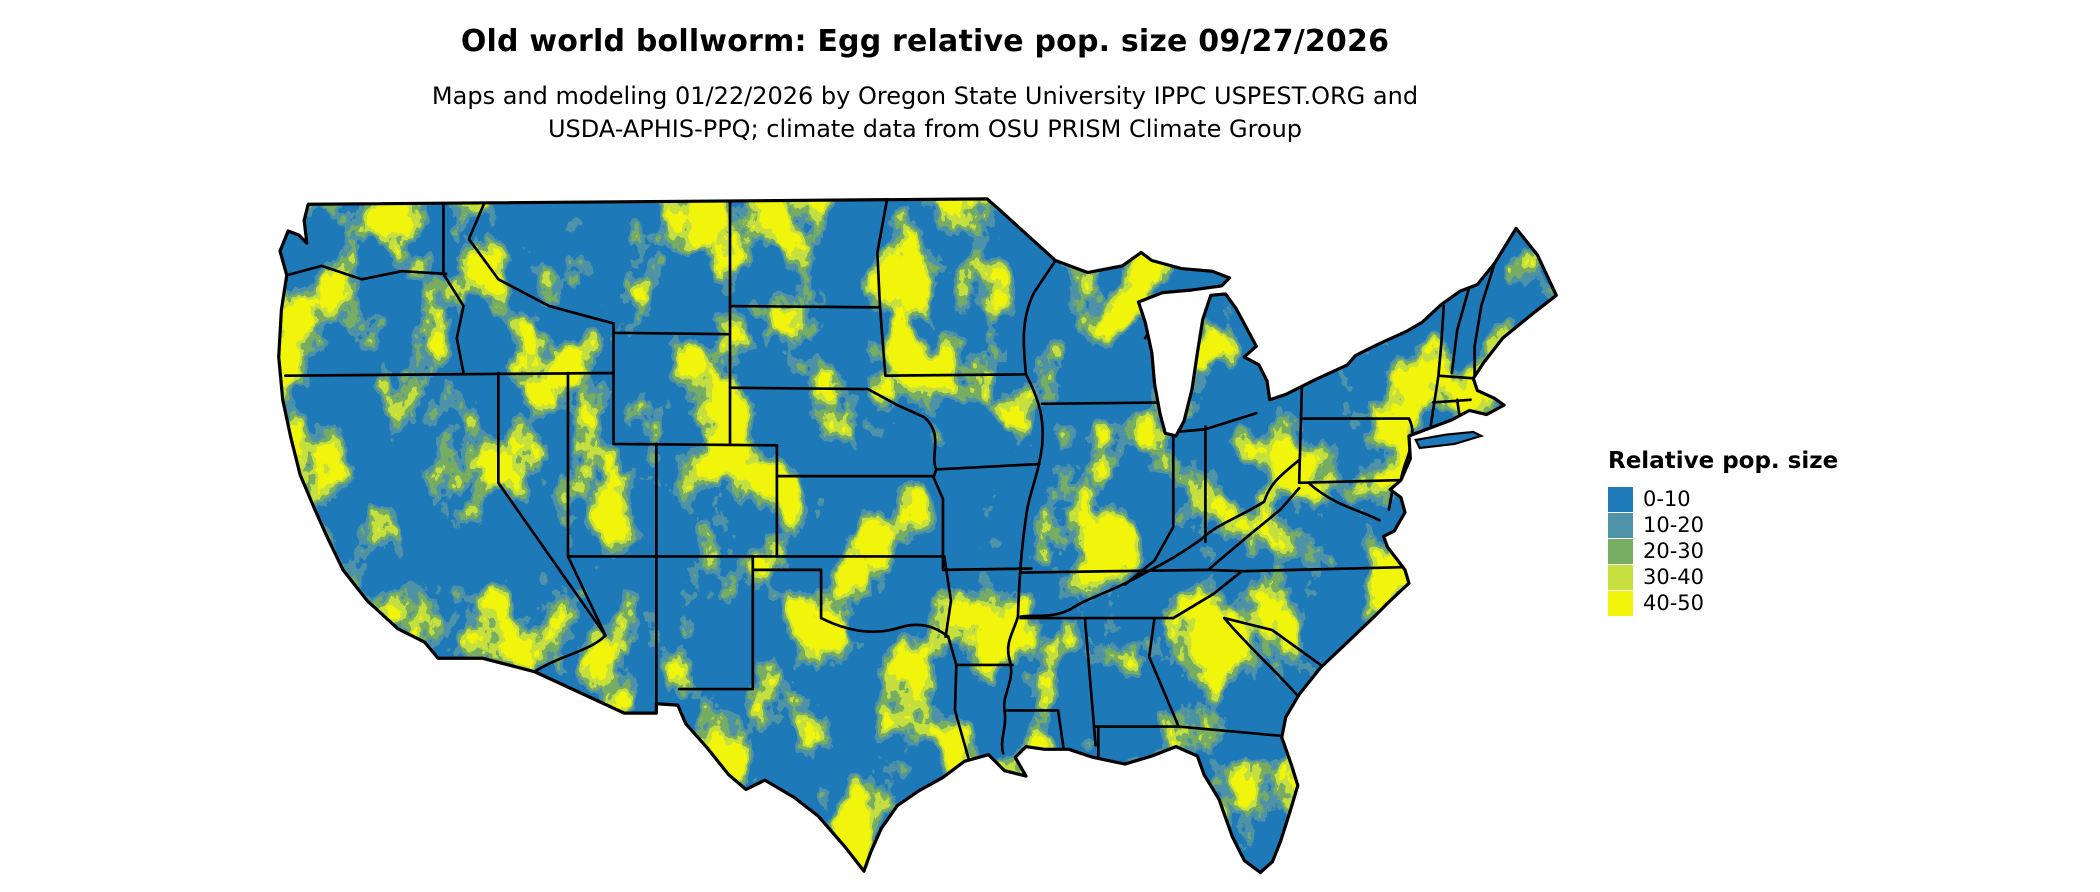 The image size is (2100, 892). I want to click on legend-item: 0-10, so click(1773, 499).